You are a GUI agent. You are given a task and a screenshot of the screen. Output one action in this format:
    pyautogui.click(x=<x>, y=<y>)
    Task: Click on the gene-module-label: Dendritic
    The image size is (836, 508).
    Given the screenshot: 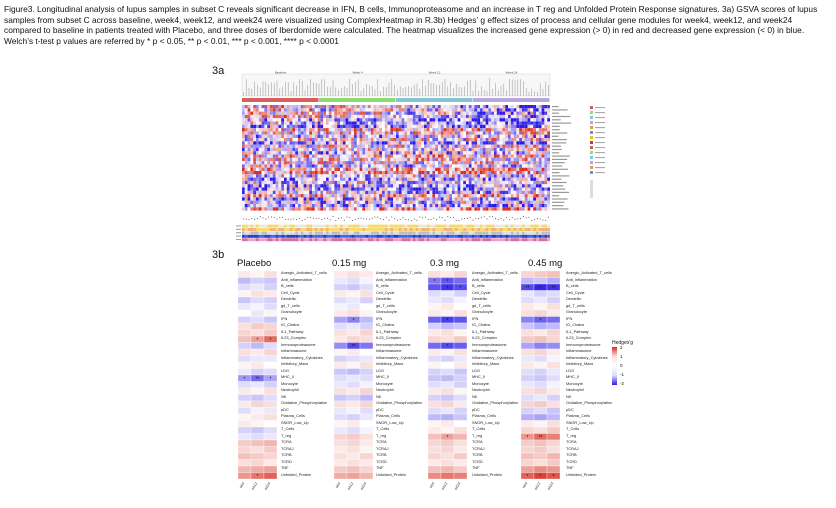 What is the action you would take?
    pyautogui.click(x=574, y=298)
    